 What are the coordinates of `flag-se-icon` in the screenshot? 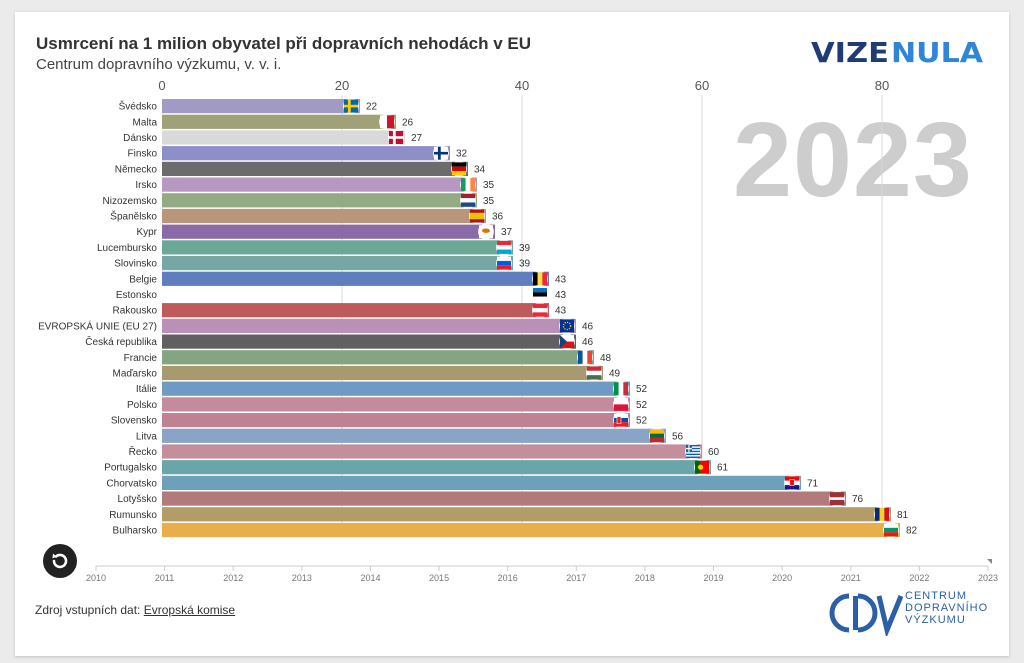 It's located at (351, 106).